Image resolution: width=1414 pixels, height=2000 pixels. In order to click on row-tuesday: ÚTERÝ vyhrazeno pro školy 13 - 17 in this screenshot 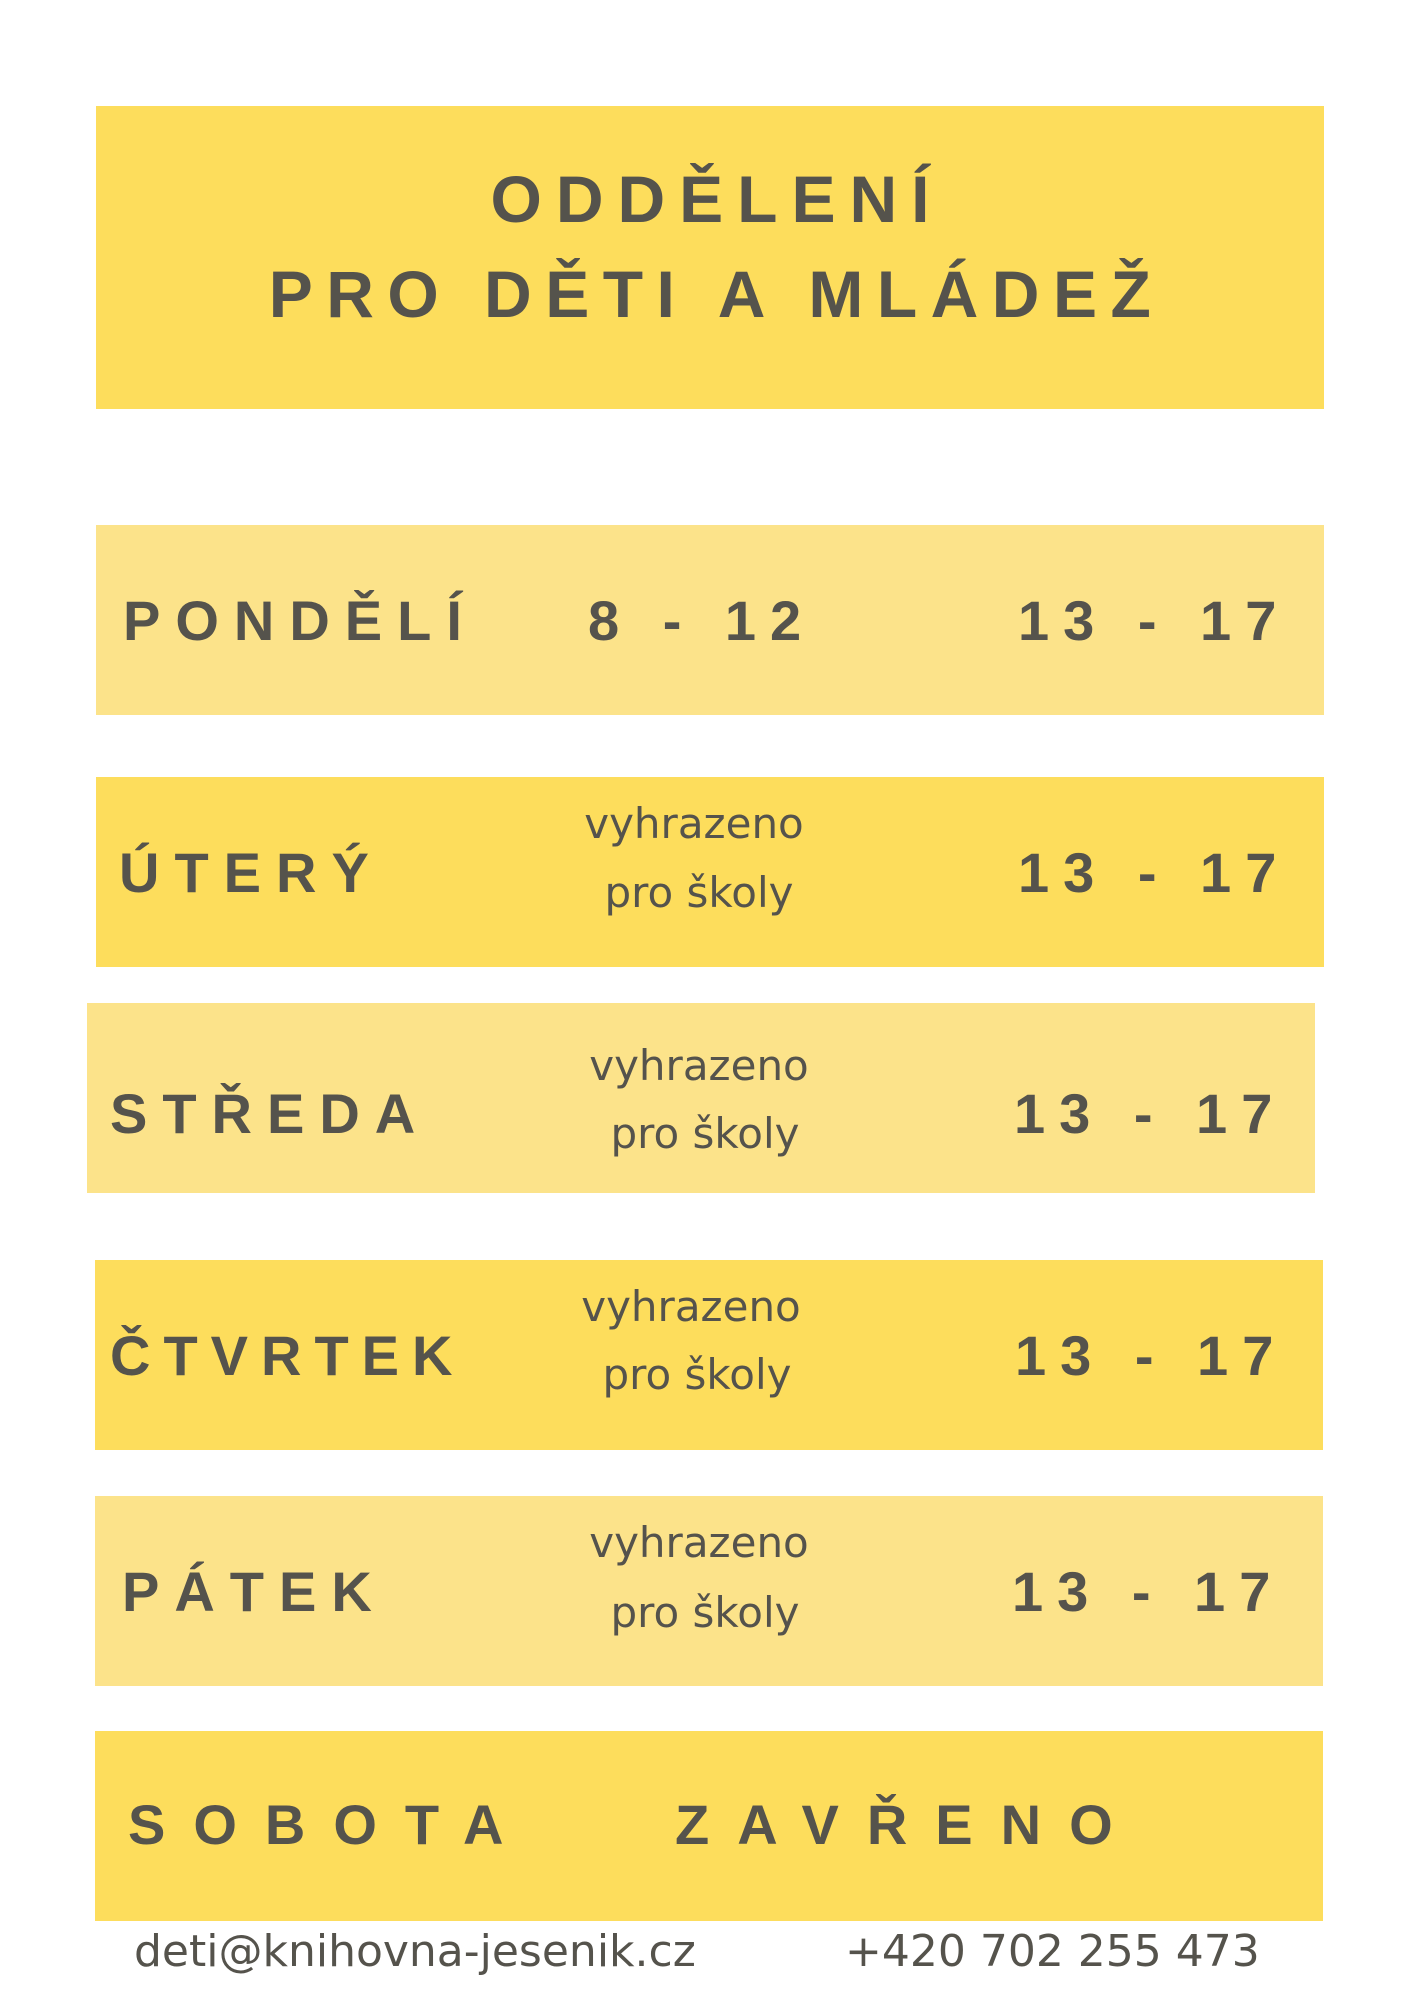, I will do `click(710, 872)`.